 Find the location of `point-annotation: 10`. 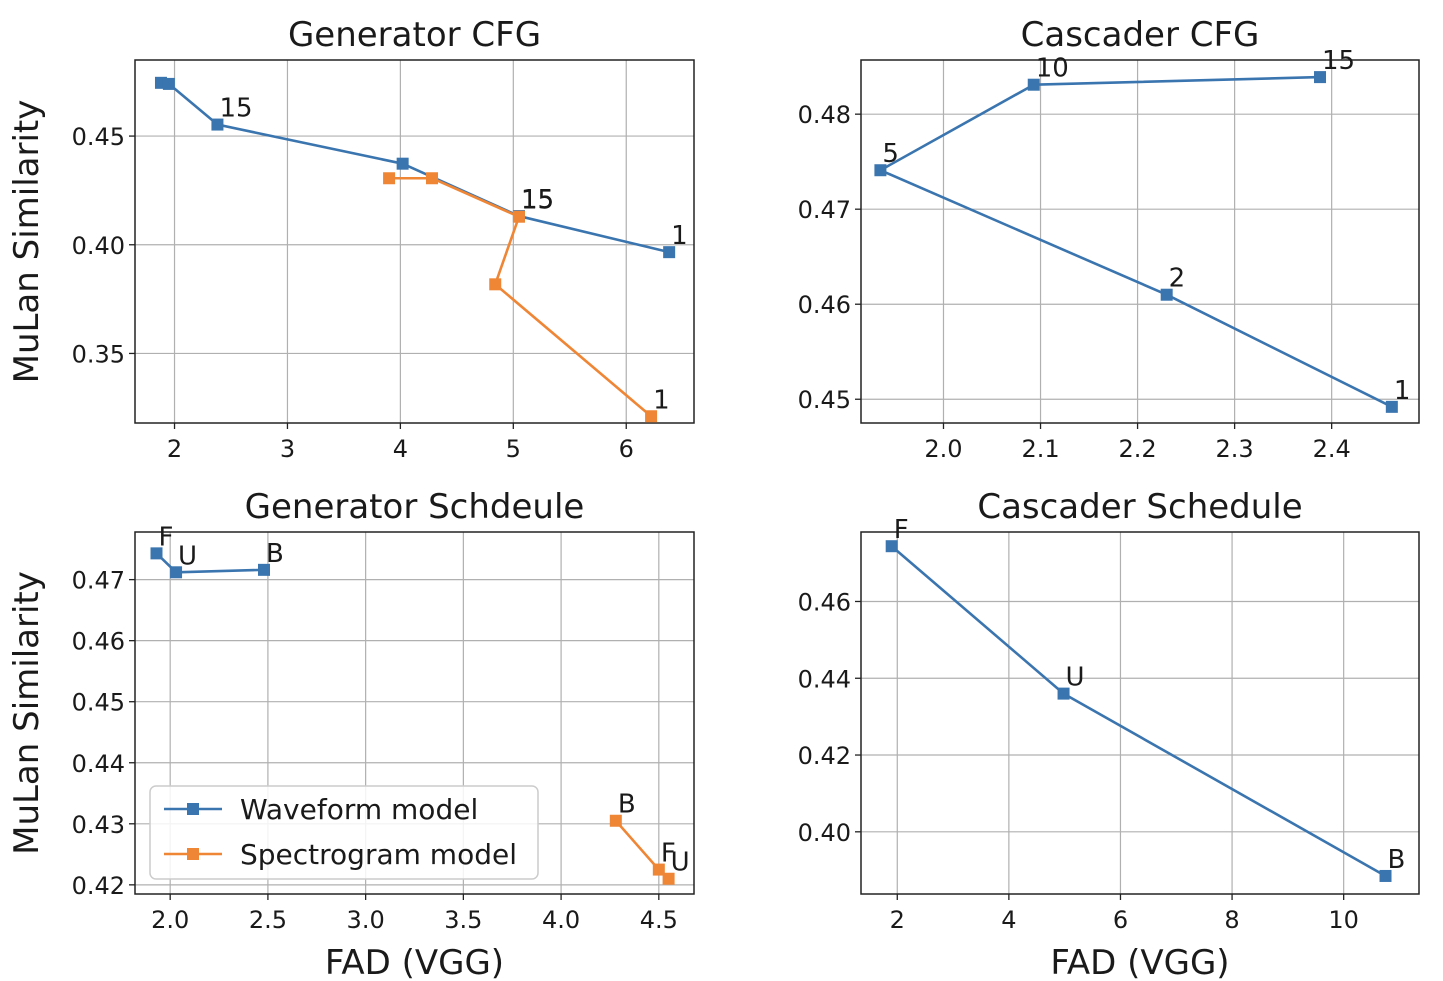

point-annotation: 10 is located at coordinates (1052, 69).